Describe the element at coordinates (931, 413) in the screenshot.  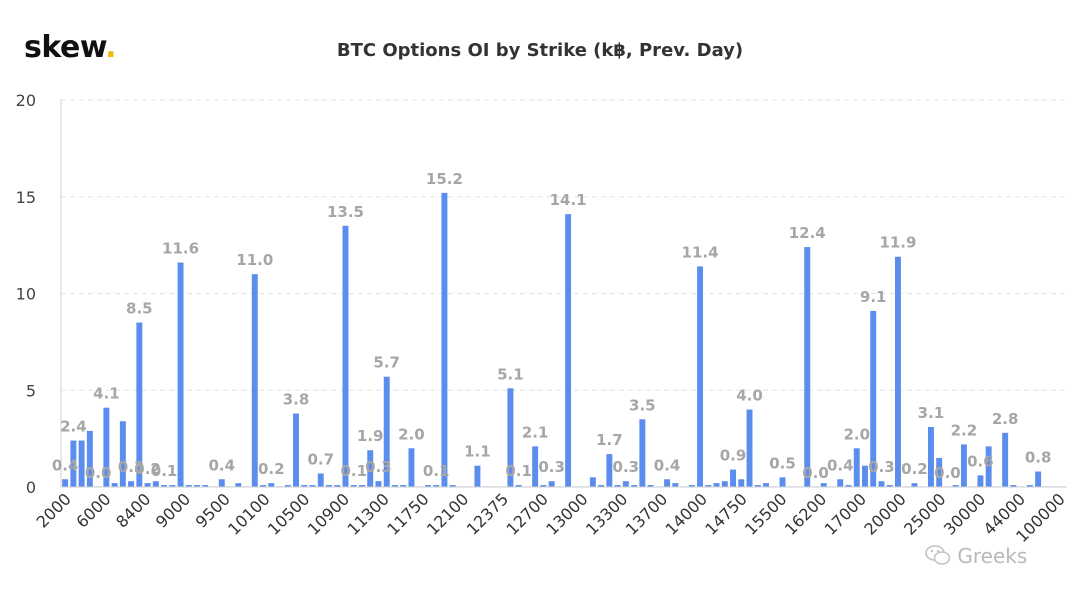
I see `data-label: 3.1` at that location.